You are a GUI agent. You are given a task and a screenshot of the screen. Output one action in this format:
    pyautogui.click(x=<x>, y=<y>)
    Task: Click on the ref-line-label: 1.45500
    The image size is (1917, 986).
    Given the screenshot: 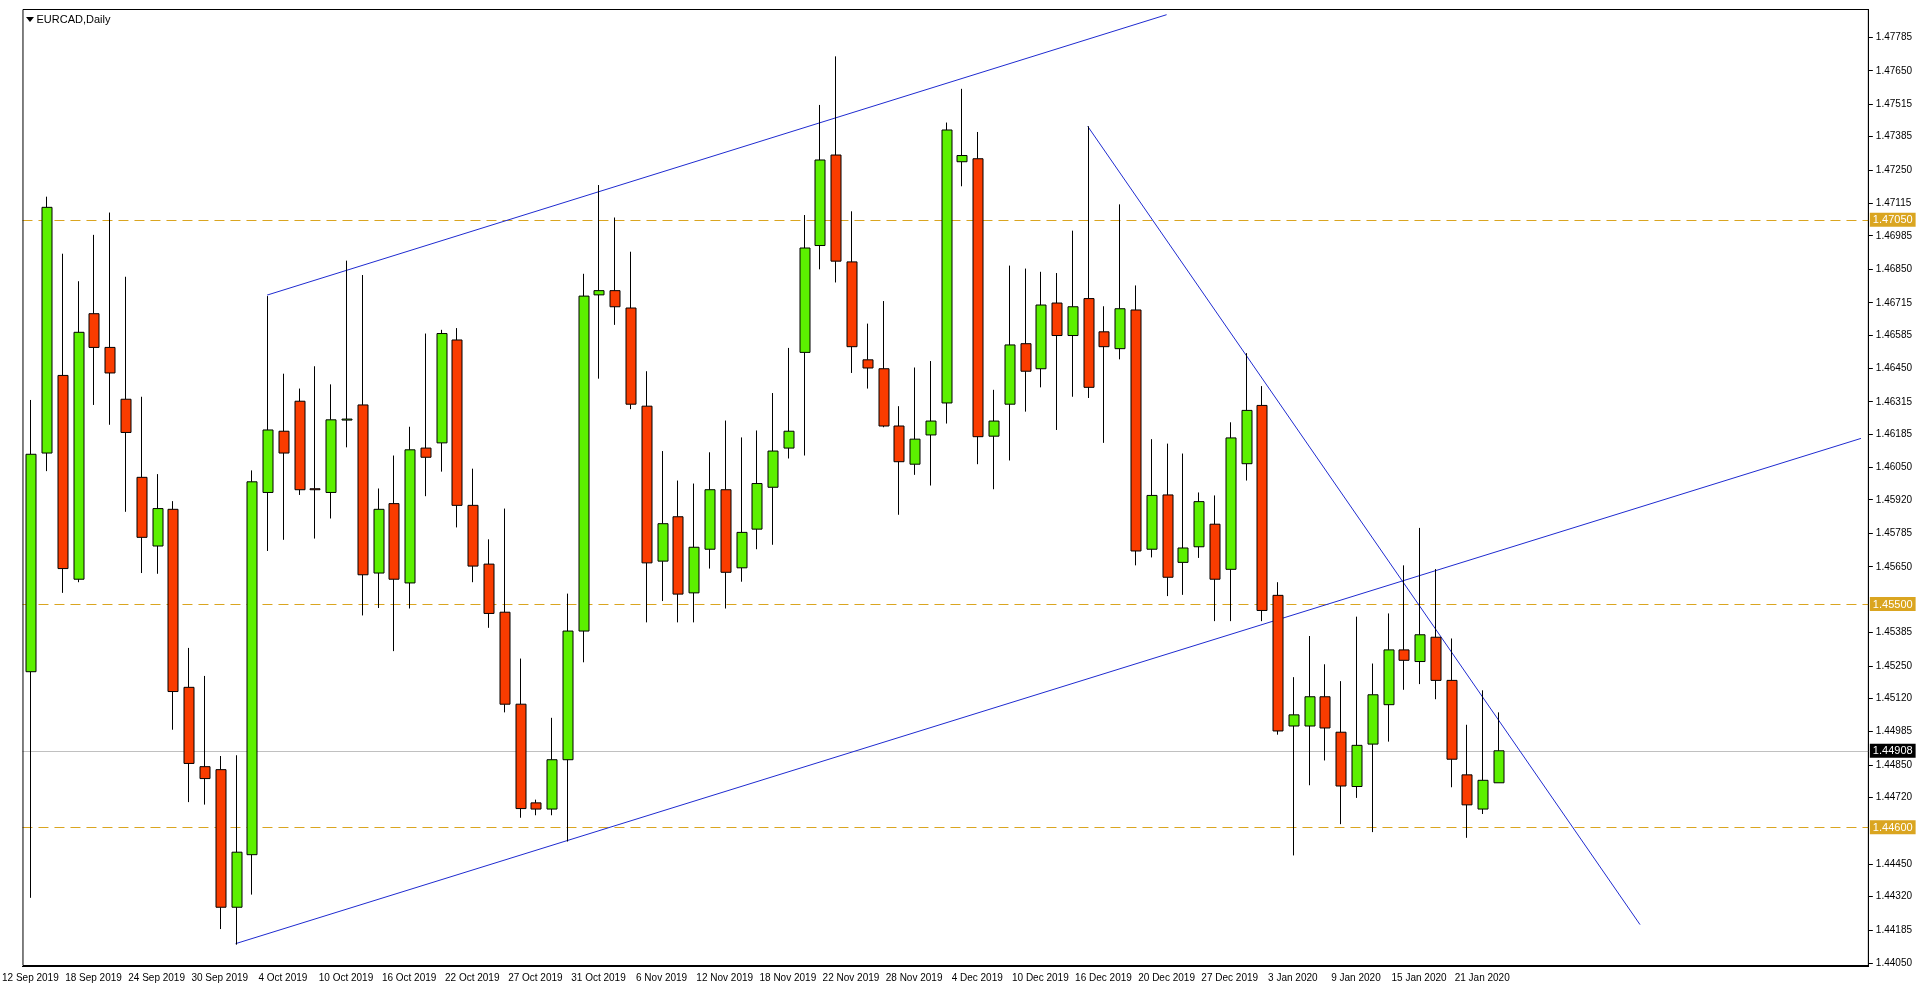 What is the action you would take?
    pyautogui.click(x=1892, y=603)
    